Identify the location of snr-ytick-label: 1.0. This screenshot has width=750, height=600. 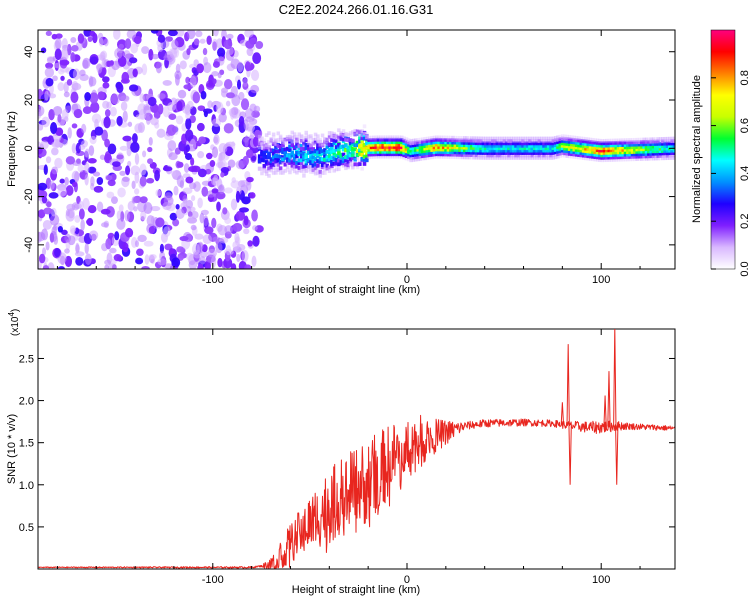
(26, 486).